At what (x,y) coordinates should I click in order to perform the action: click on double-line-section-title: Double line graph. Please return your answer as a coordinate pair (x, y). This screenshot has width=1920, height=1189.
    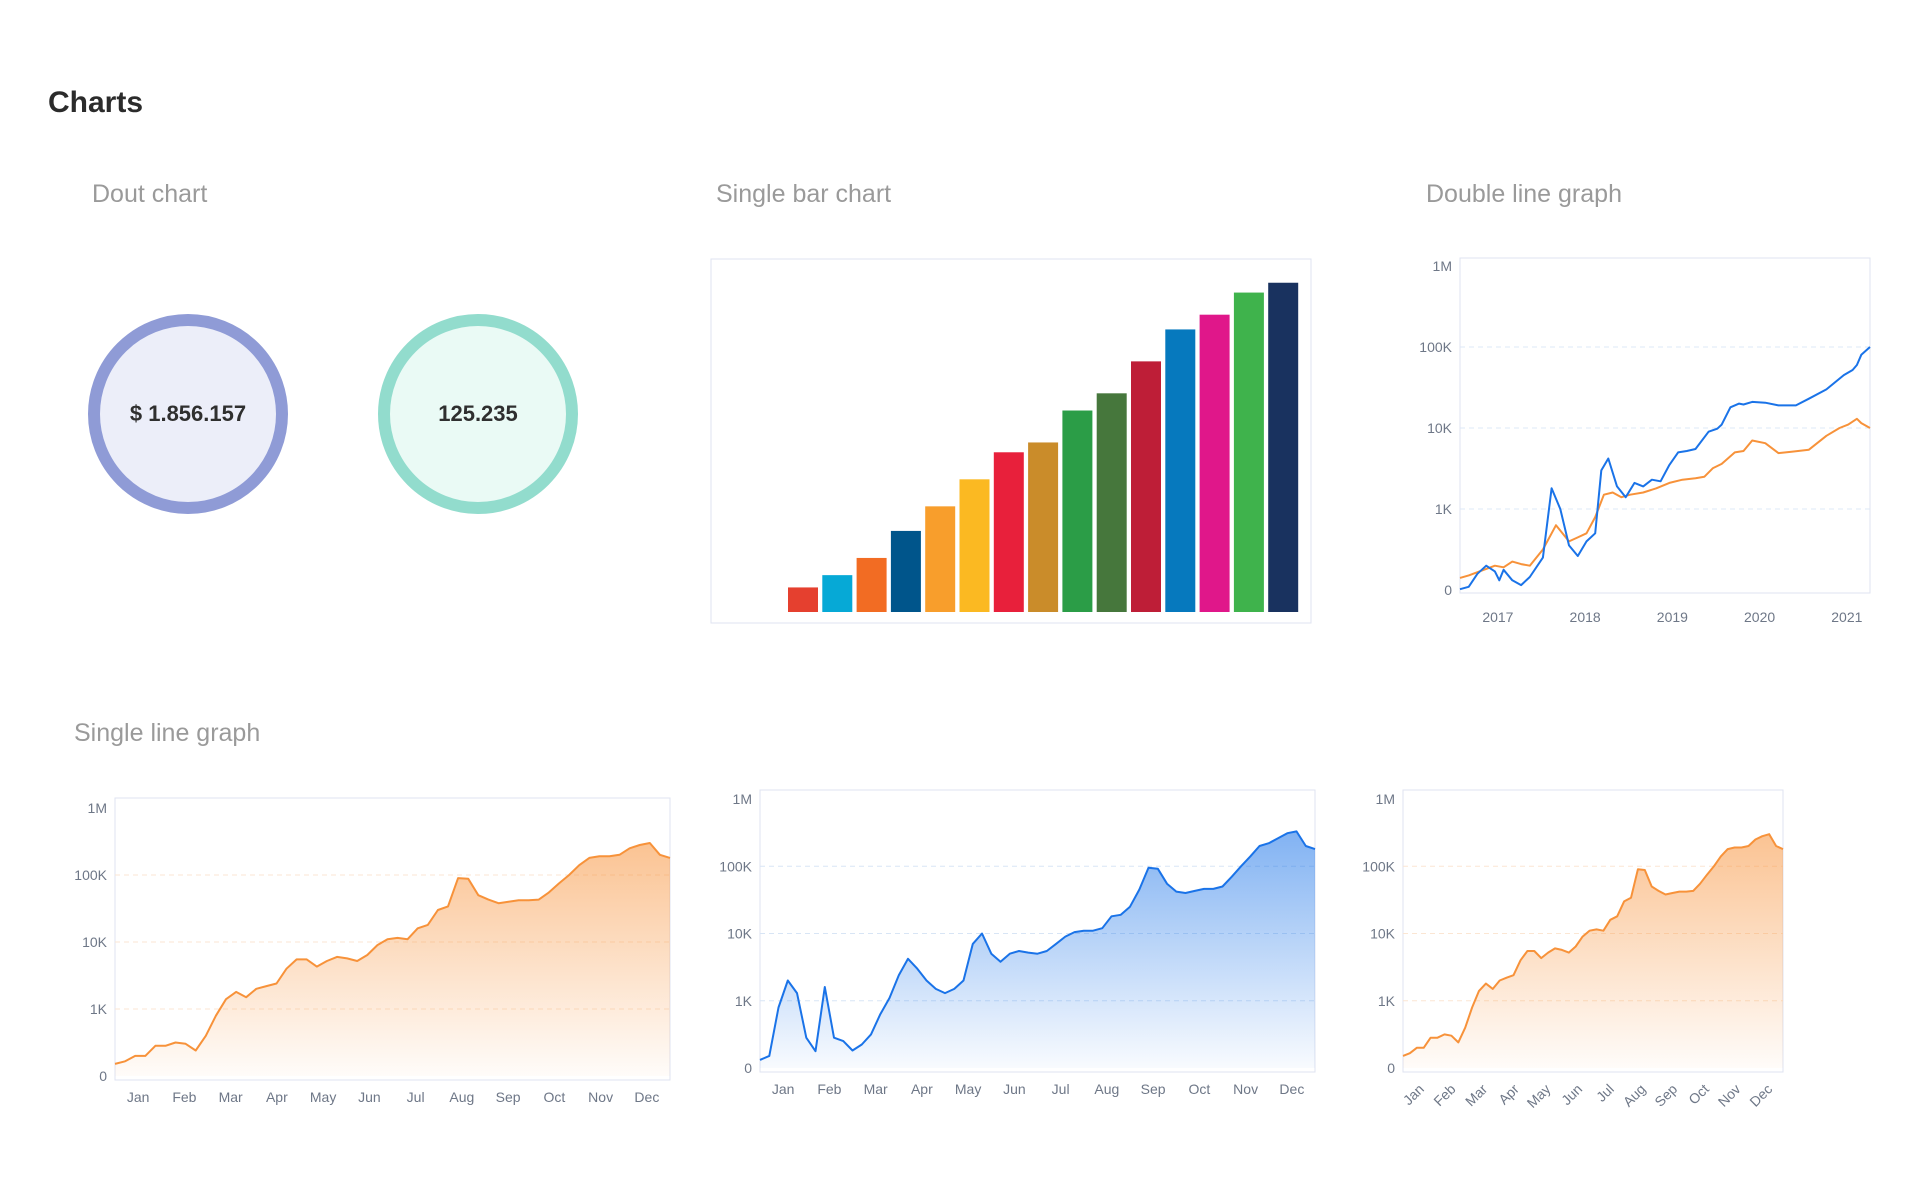
    Looking at the image, I should click on (1524, 194).